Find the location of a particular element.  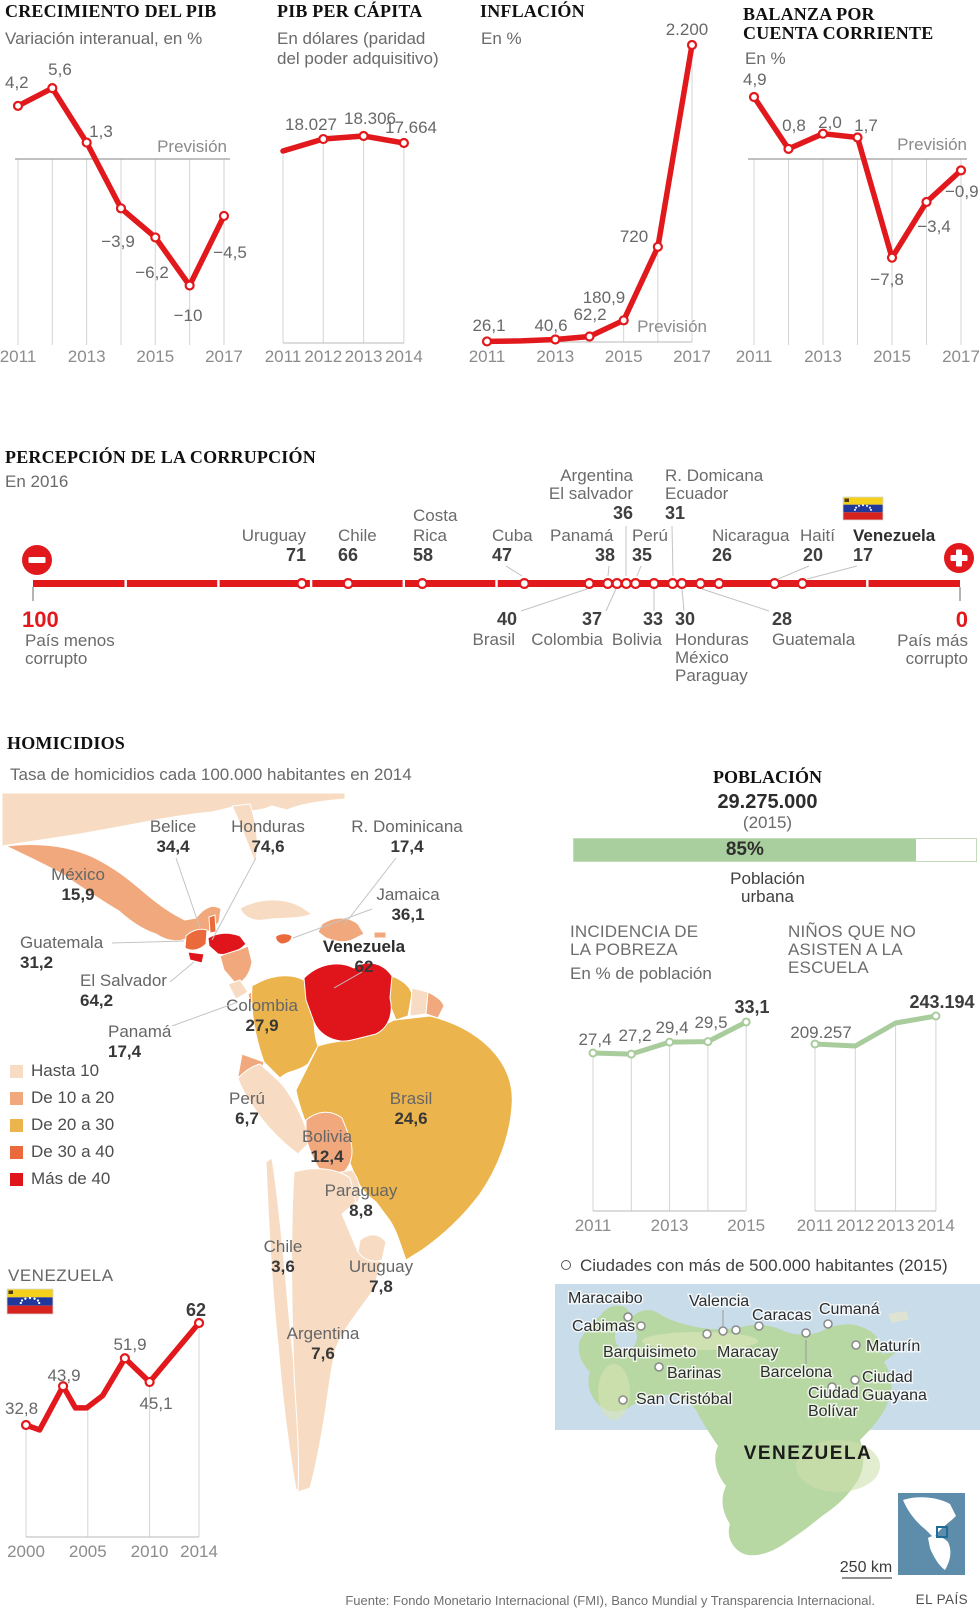

scale-max: 100 is located at coordinates (40, 619).